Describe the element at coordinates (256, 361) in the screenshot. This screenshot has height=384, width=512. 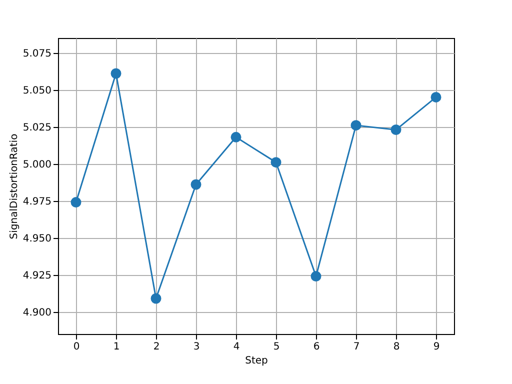
I see `x-axis-title: Step` at that location.